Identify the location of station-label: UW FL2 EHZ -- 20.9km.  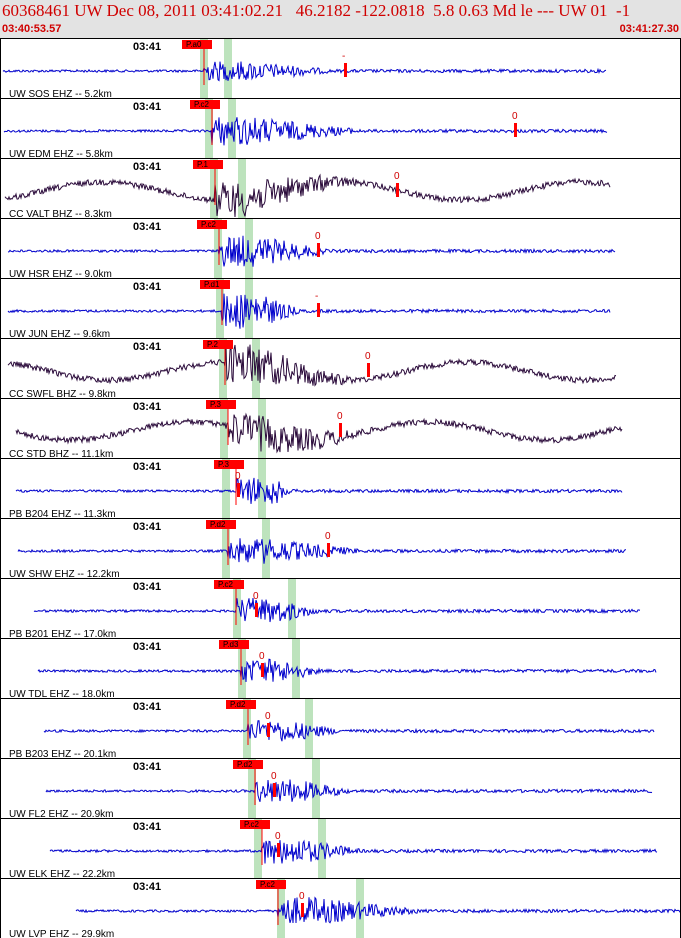
(61, 814).